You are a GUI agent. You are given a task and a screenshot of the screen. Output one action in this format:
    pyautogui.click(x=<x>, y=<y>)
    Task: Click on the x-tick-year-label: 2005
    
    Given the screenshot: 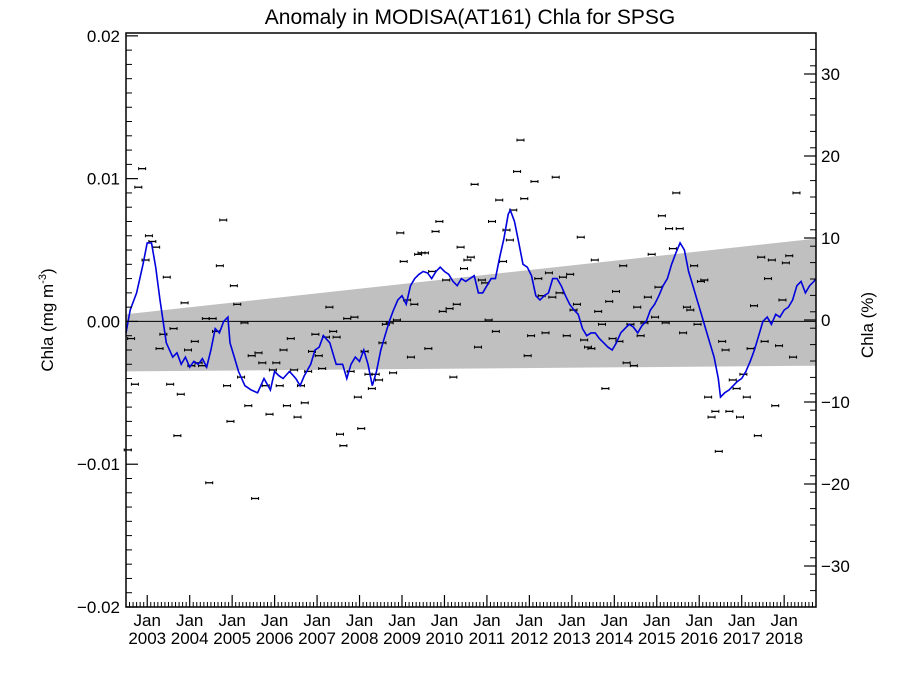 What is the action you would take?
    pyautogui.click(x=232, y=638)
    